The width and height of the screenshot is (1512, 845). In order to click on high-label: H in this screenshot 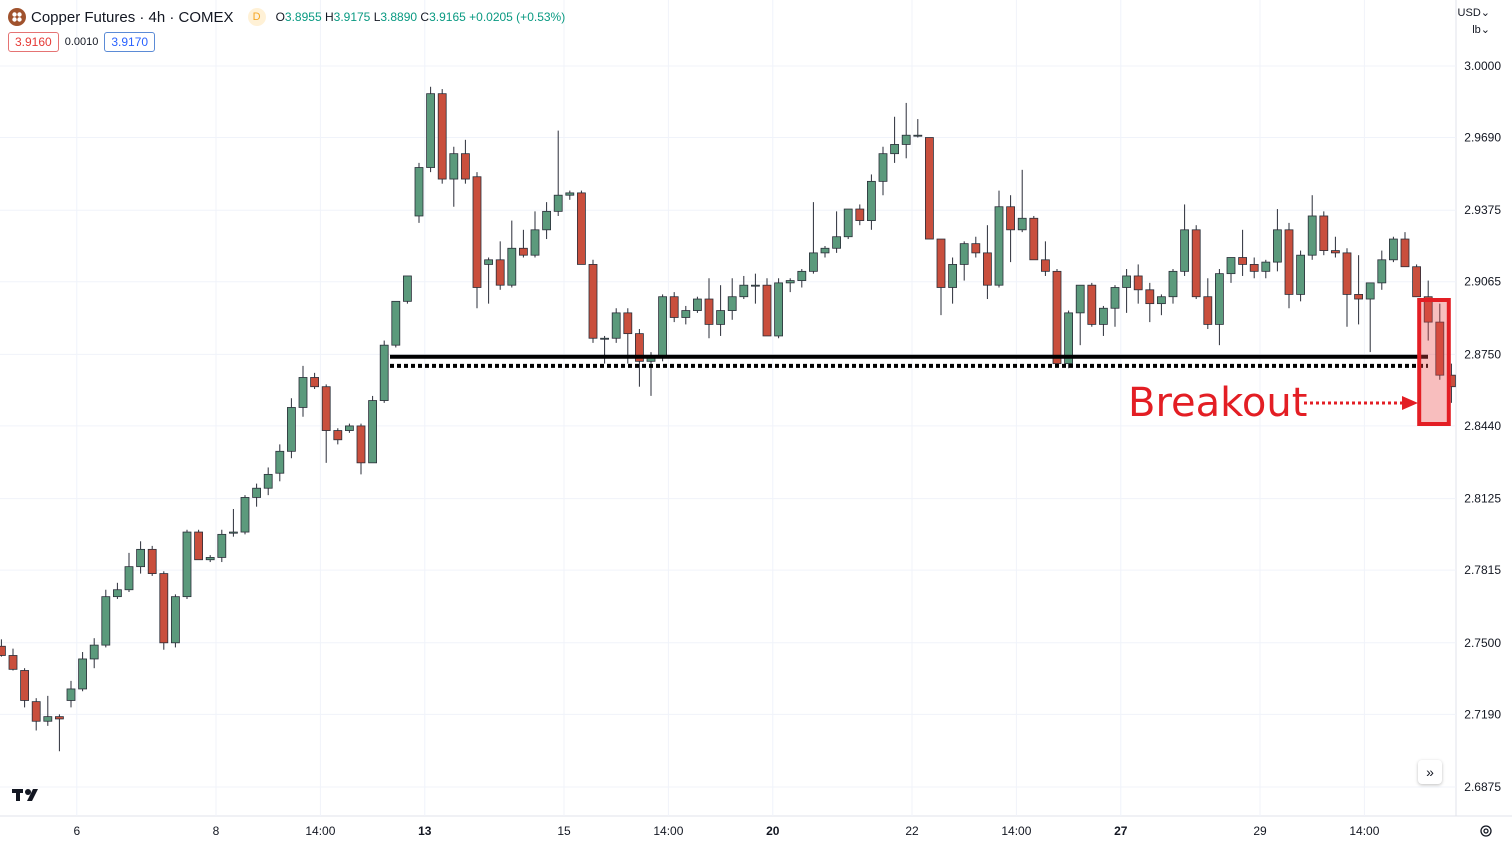, I will do `click(329, 17)`.